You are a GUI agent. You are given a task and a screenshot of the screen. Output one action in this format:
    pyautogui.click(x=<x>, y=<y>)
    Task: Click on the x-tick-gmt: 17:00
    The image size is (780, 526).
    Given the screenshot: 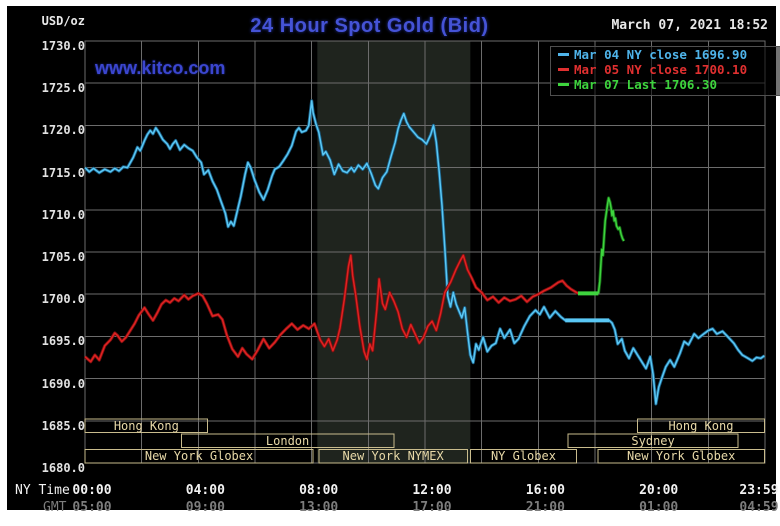 What is the action you would take?
    pyautogui.click(x=432, y=507)
    